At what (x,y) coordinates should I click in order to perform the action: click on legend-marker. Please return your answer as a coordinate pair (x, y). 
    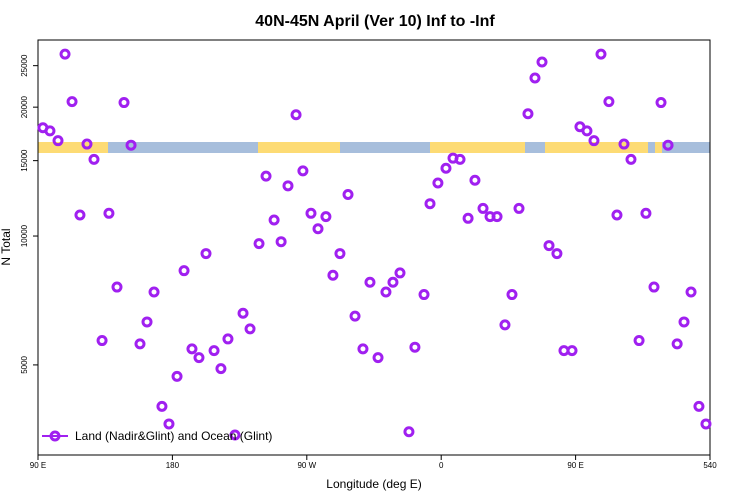
    Looking at the image, I should click on (55, 436).